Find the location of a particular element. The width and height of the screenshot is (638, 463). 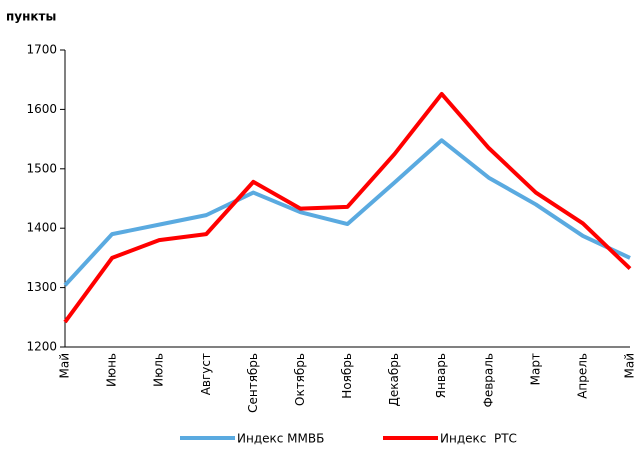

x-tick-label: Декабрь is located at coordinates (394, 379).